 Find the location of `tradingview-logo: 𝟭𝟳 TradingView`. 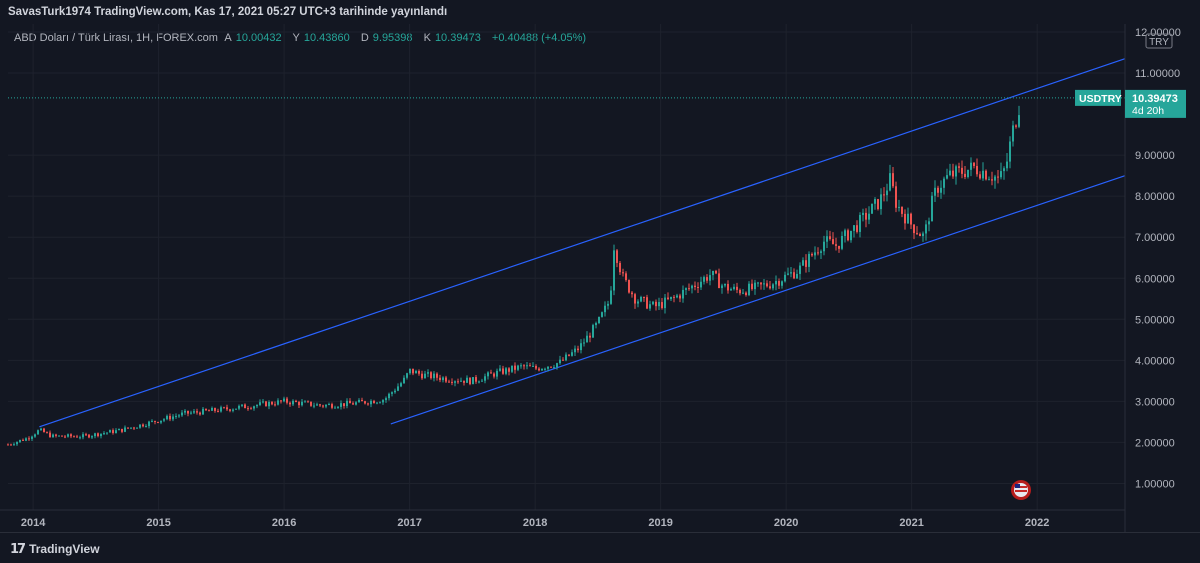

tradingview-logo: 𝟭𝟳 TradingView is located at coordinates (55, 549).